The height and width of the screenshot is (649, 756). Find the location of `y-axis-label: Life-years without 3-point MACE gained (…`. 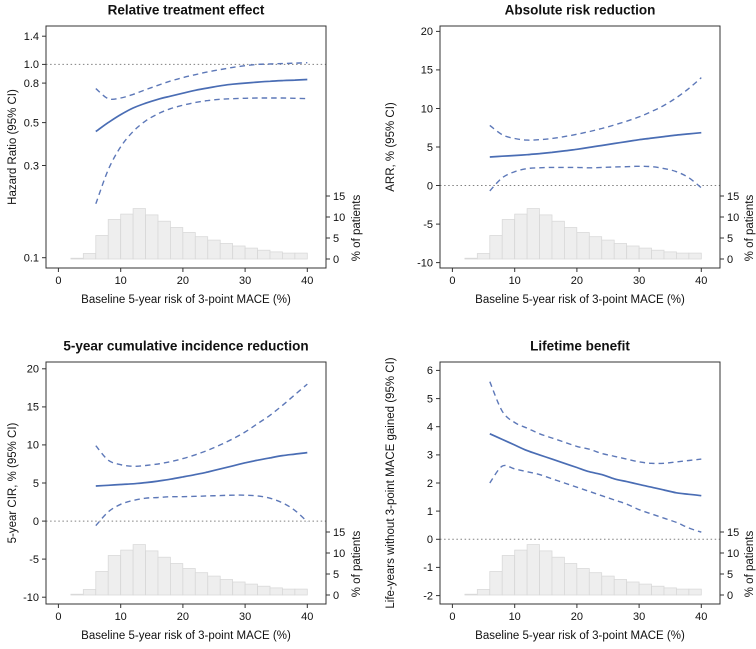

y-axis-label: Life-years without 3-point MACE gained (… is located at coordinates (391, 483).